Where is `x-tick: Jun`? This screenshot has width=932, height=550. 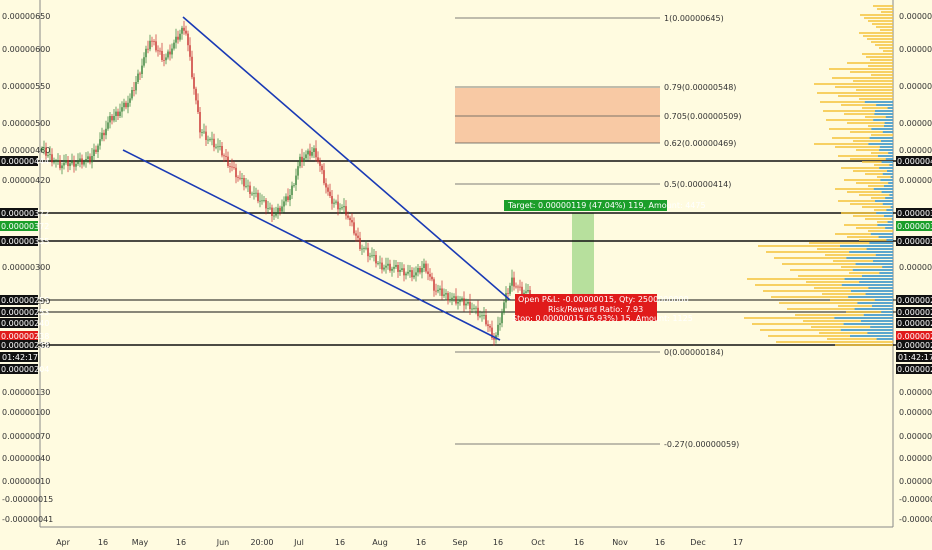
x-tick: Jun is located at coordinates (223, 542).